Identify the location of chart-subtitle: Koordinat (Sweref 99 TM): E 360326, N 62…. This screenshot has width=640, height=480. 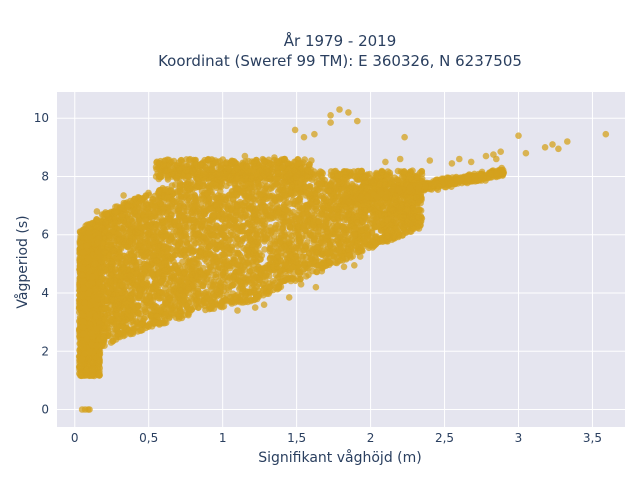
(340, 61).